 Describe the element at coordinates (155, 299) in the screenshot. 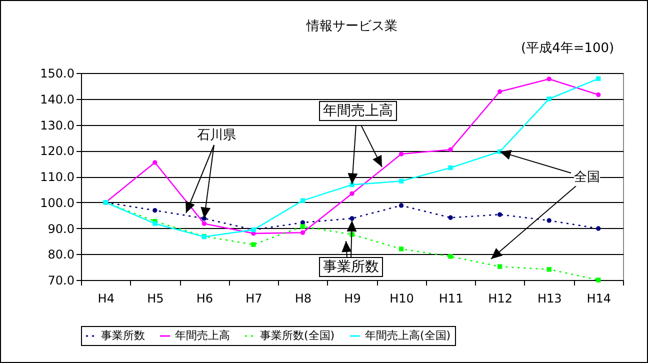

I see `x-tick-label: H5` at that location.